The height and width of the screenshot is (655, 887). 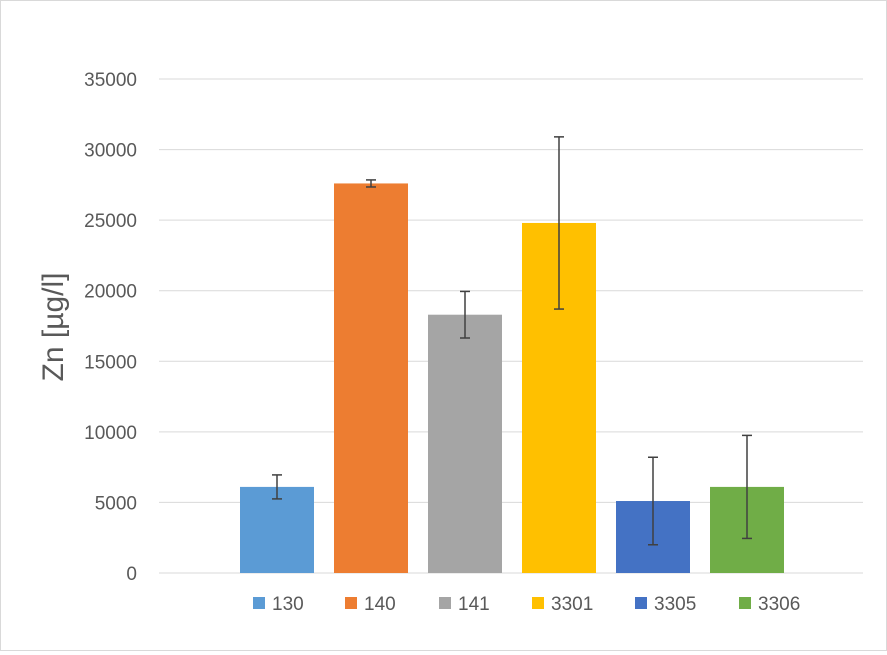 I want to click on legend: 130 140 141 3301 3305 3306, so click(x=526, y=604).